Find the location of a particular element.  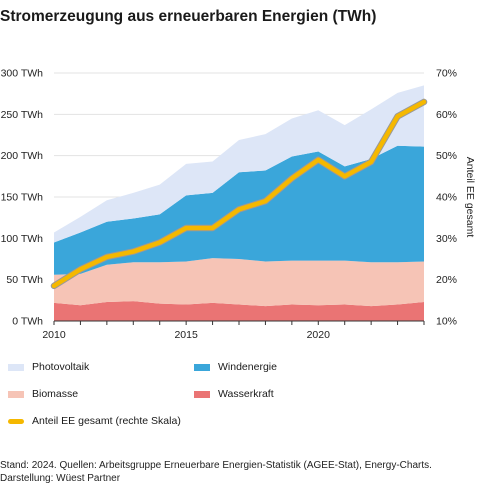

legend-swatch-windenergie is located at coordinates (202, 367).